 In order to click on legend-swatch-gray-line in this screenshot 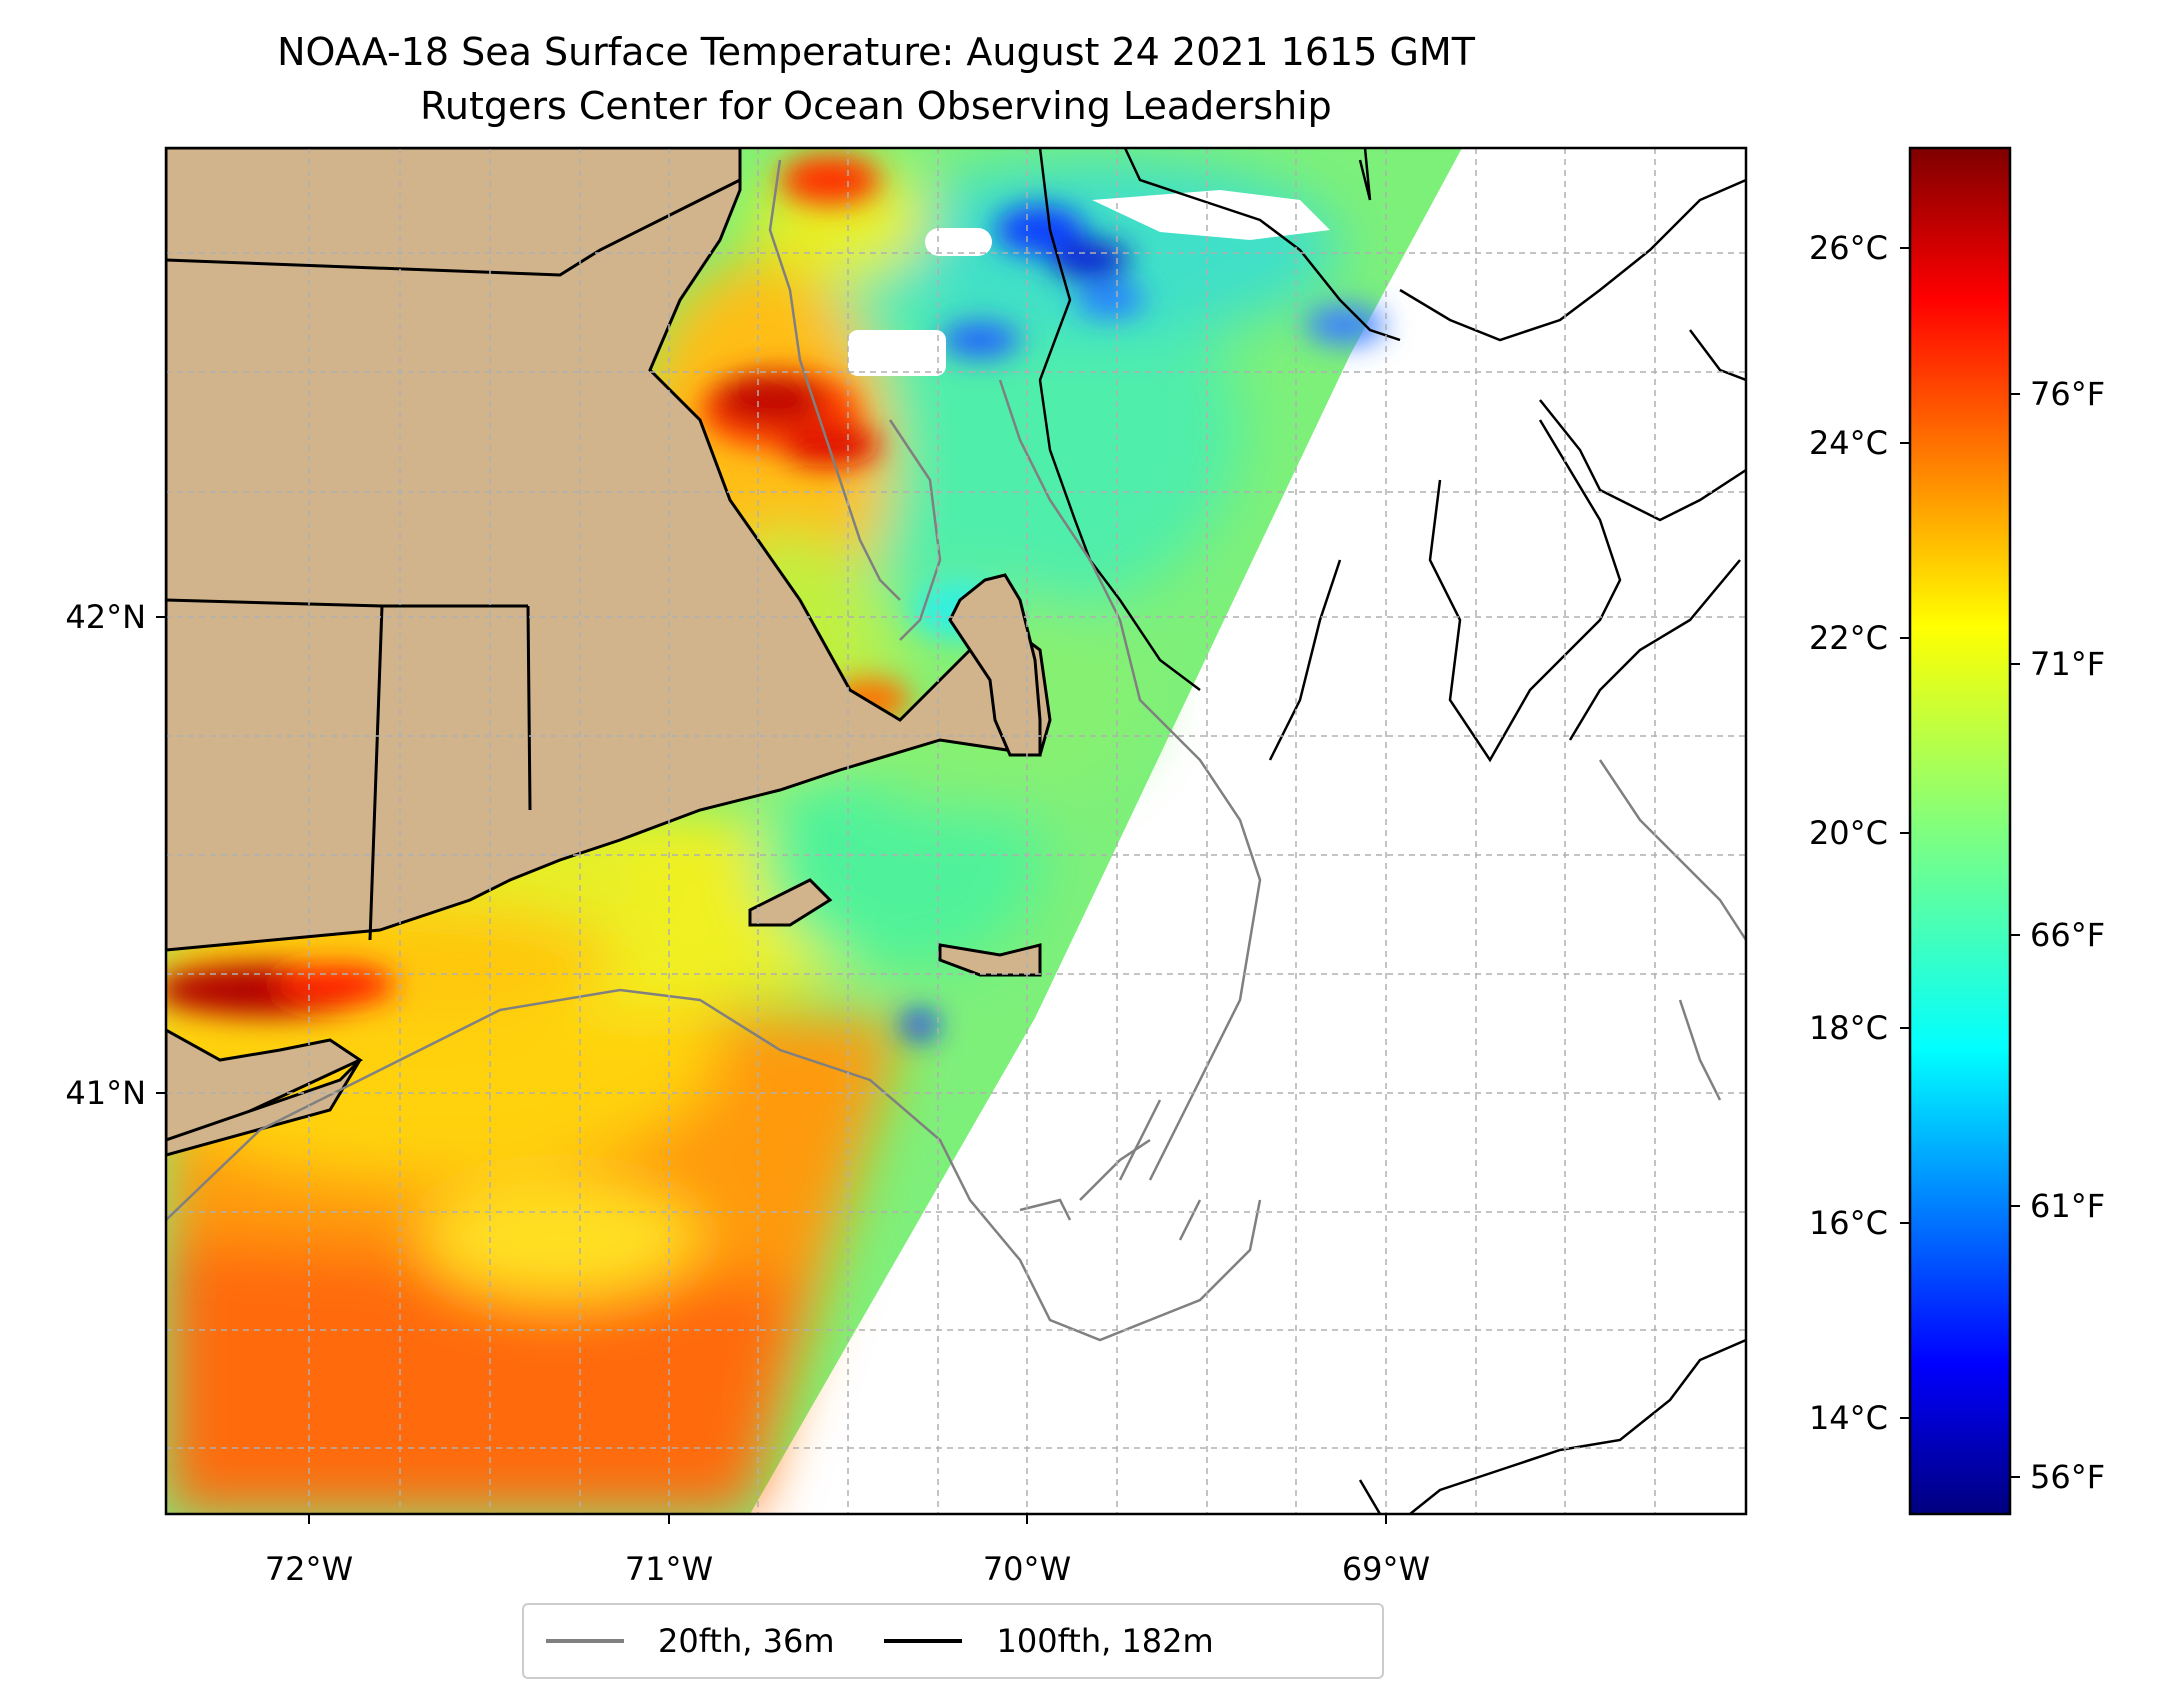, I will do `click(585, 1641)`.